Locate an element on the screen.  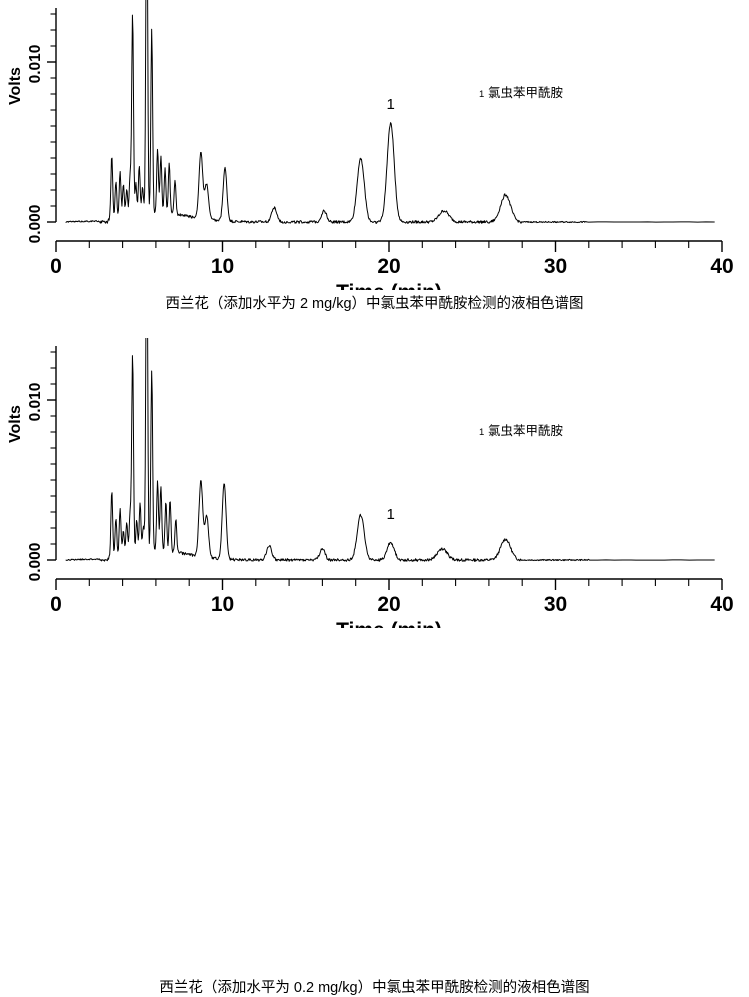
figure-caption-bottom: 西兰花（添加水平为 0.2 mg/kg）中氯虫苯甲酰胺检测的液相色谱图 is located at coordinates (374, 988).